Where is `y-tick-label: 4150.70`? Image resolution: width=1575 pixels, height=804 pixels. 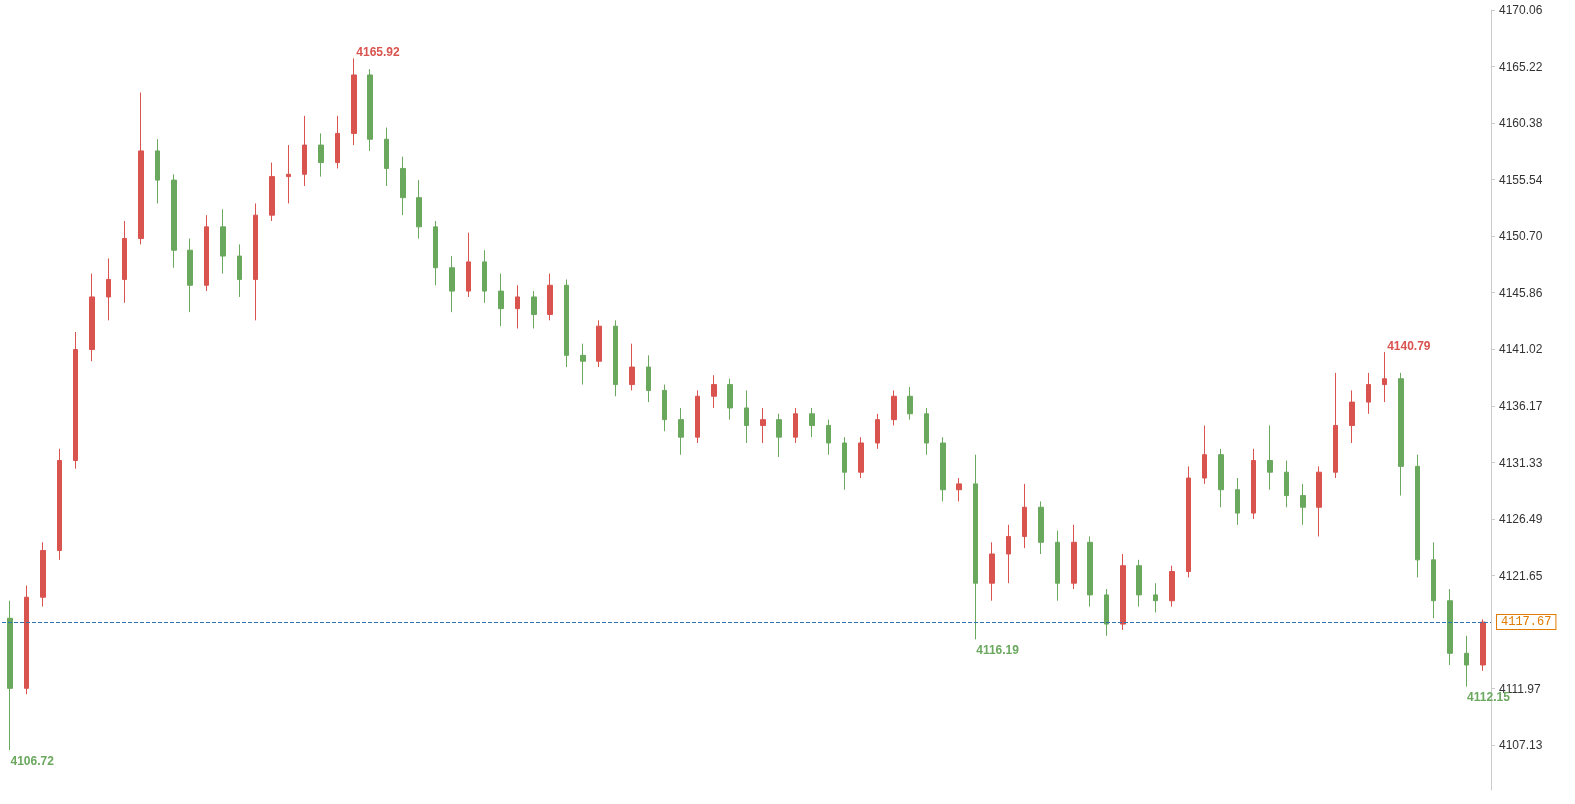
y-tick-label: 4150.70 is located at coordinates (1521, 236).